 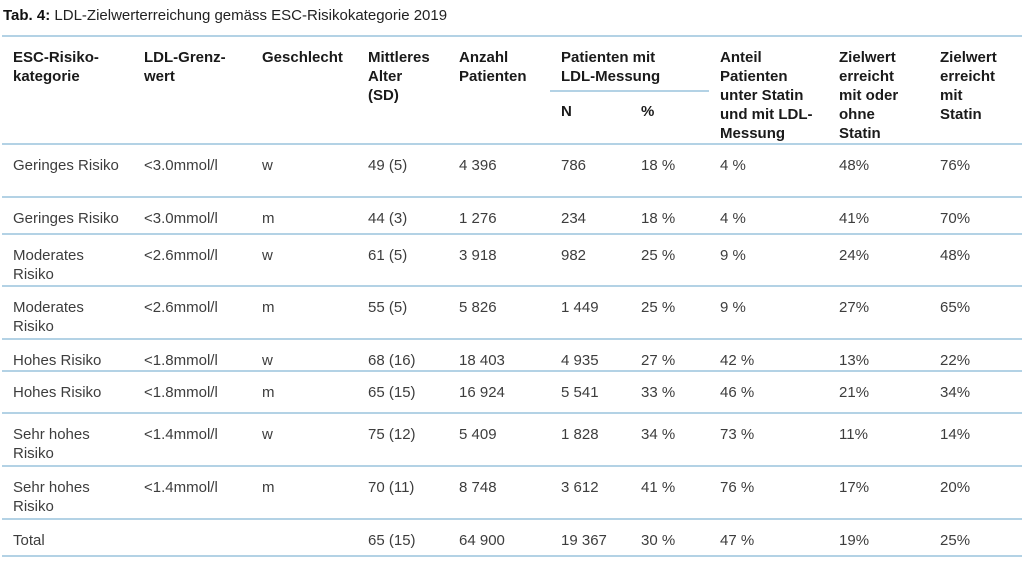 What do you see at coordinates (670, 260) in the screenshot?
I see `table-cell: 25 %` at bounding box center [670, 260].